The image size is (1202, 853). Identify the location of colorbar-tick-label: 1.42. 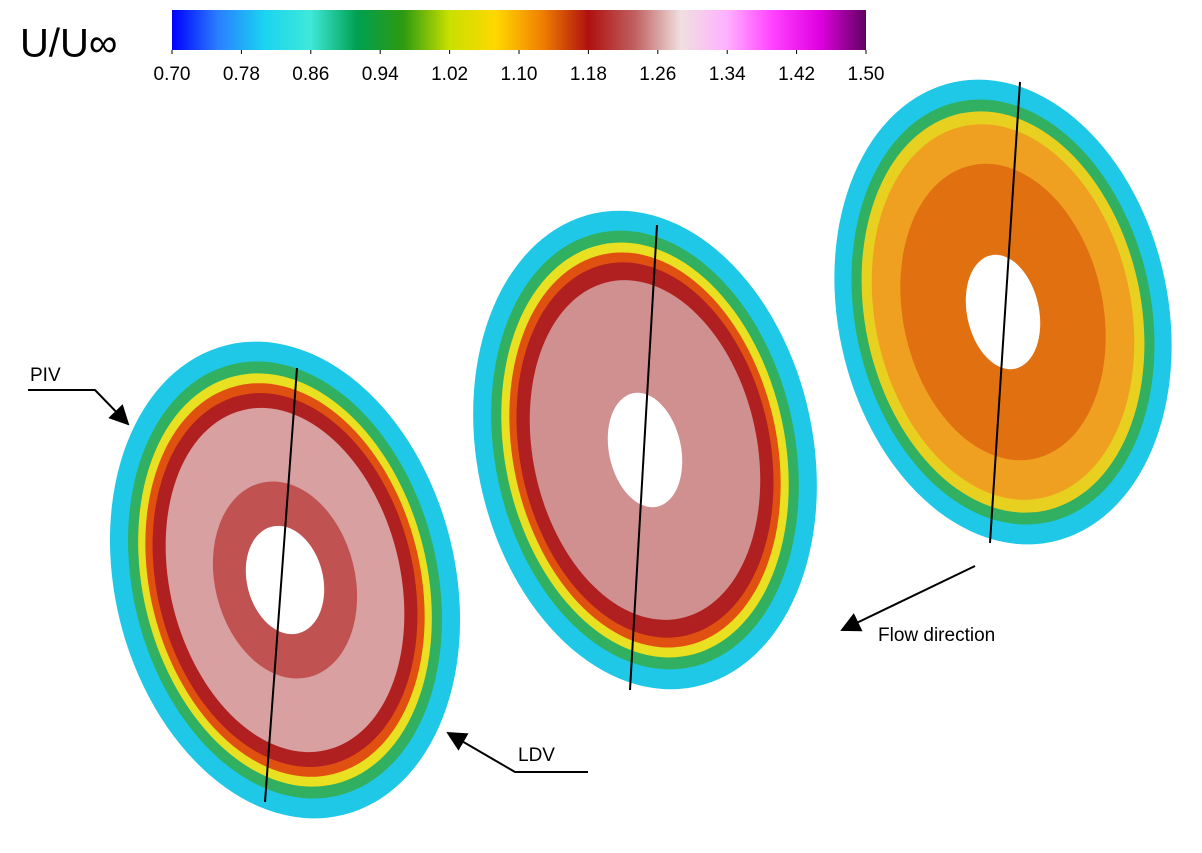
(796, 74).